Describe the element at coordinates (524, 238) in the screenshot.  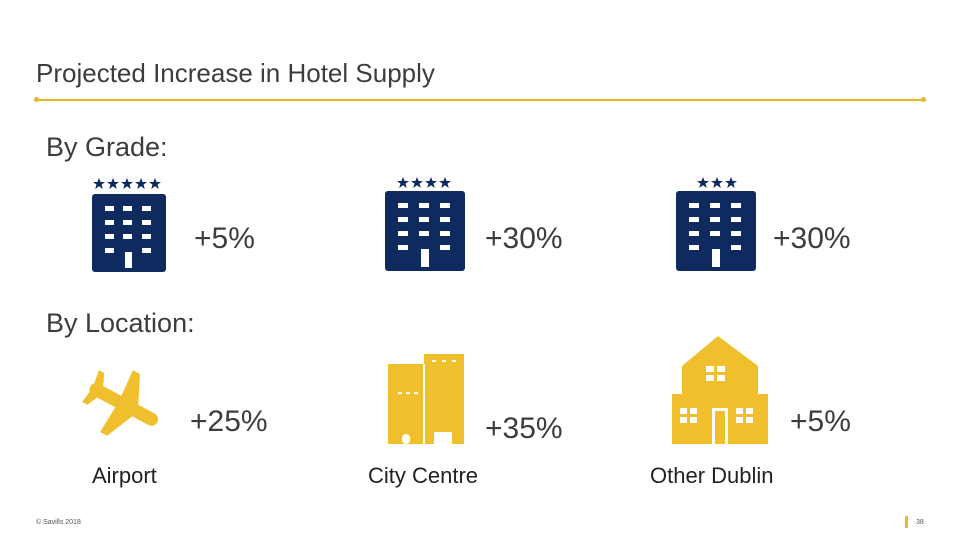
I see `grade-4-star-value: +30%` at that location.